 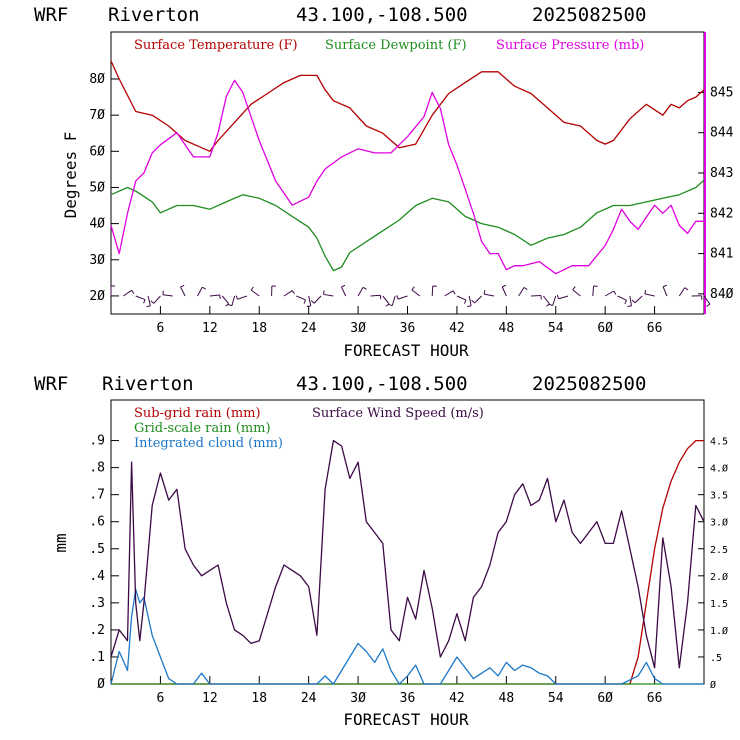 I want to click on y2-tick-label: 4.Ø, so click(x=719, y=469).